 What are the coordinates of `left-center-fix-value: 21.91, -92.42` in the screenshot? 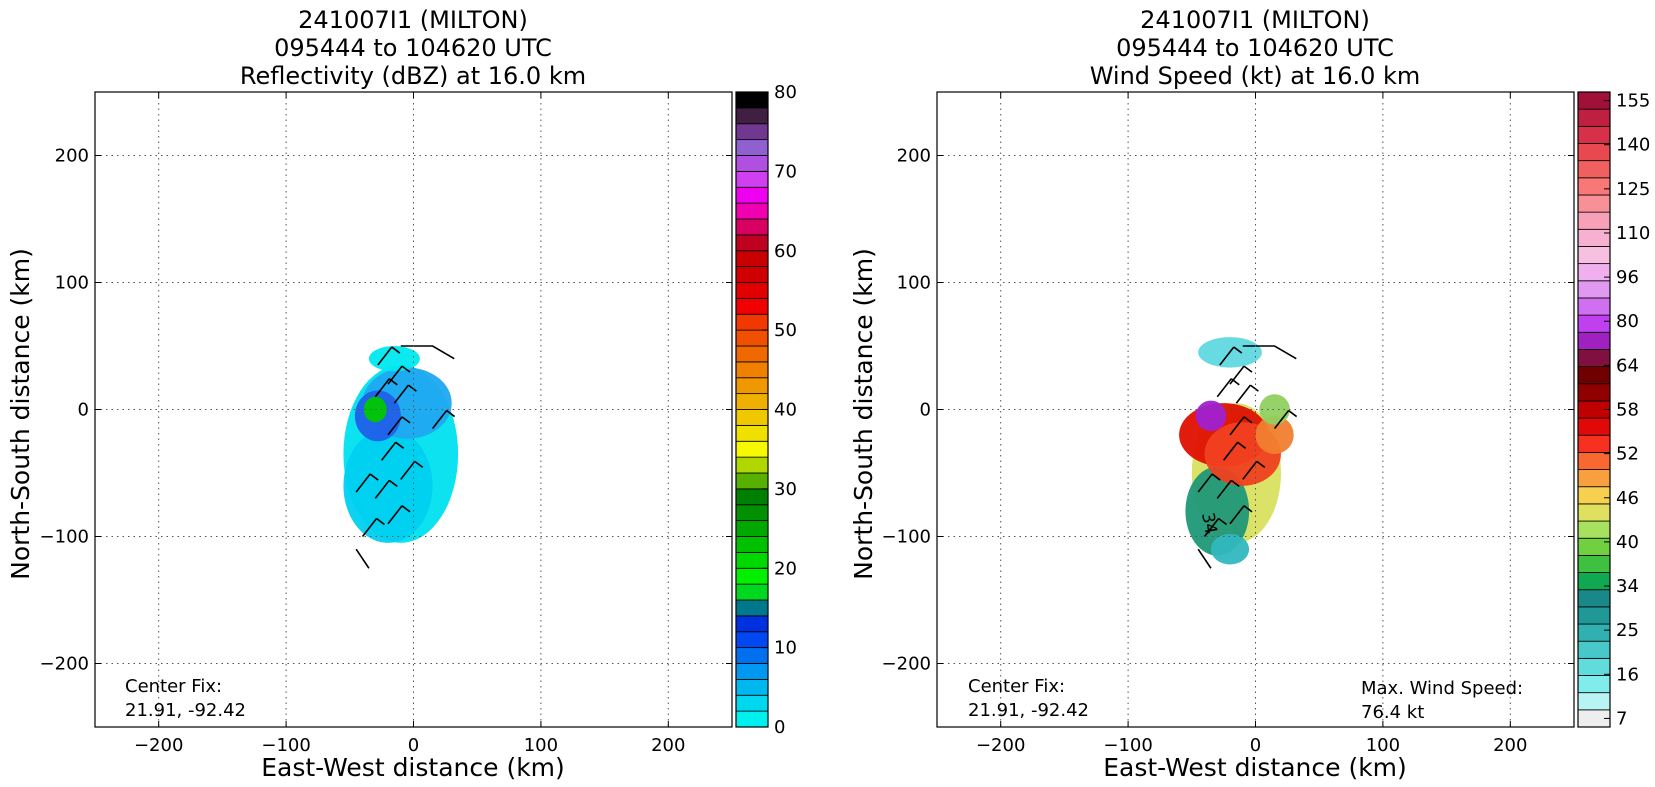 It's located at (185, 710).